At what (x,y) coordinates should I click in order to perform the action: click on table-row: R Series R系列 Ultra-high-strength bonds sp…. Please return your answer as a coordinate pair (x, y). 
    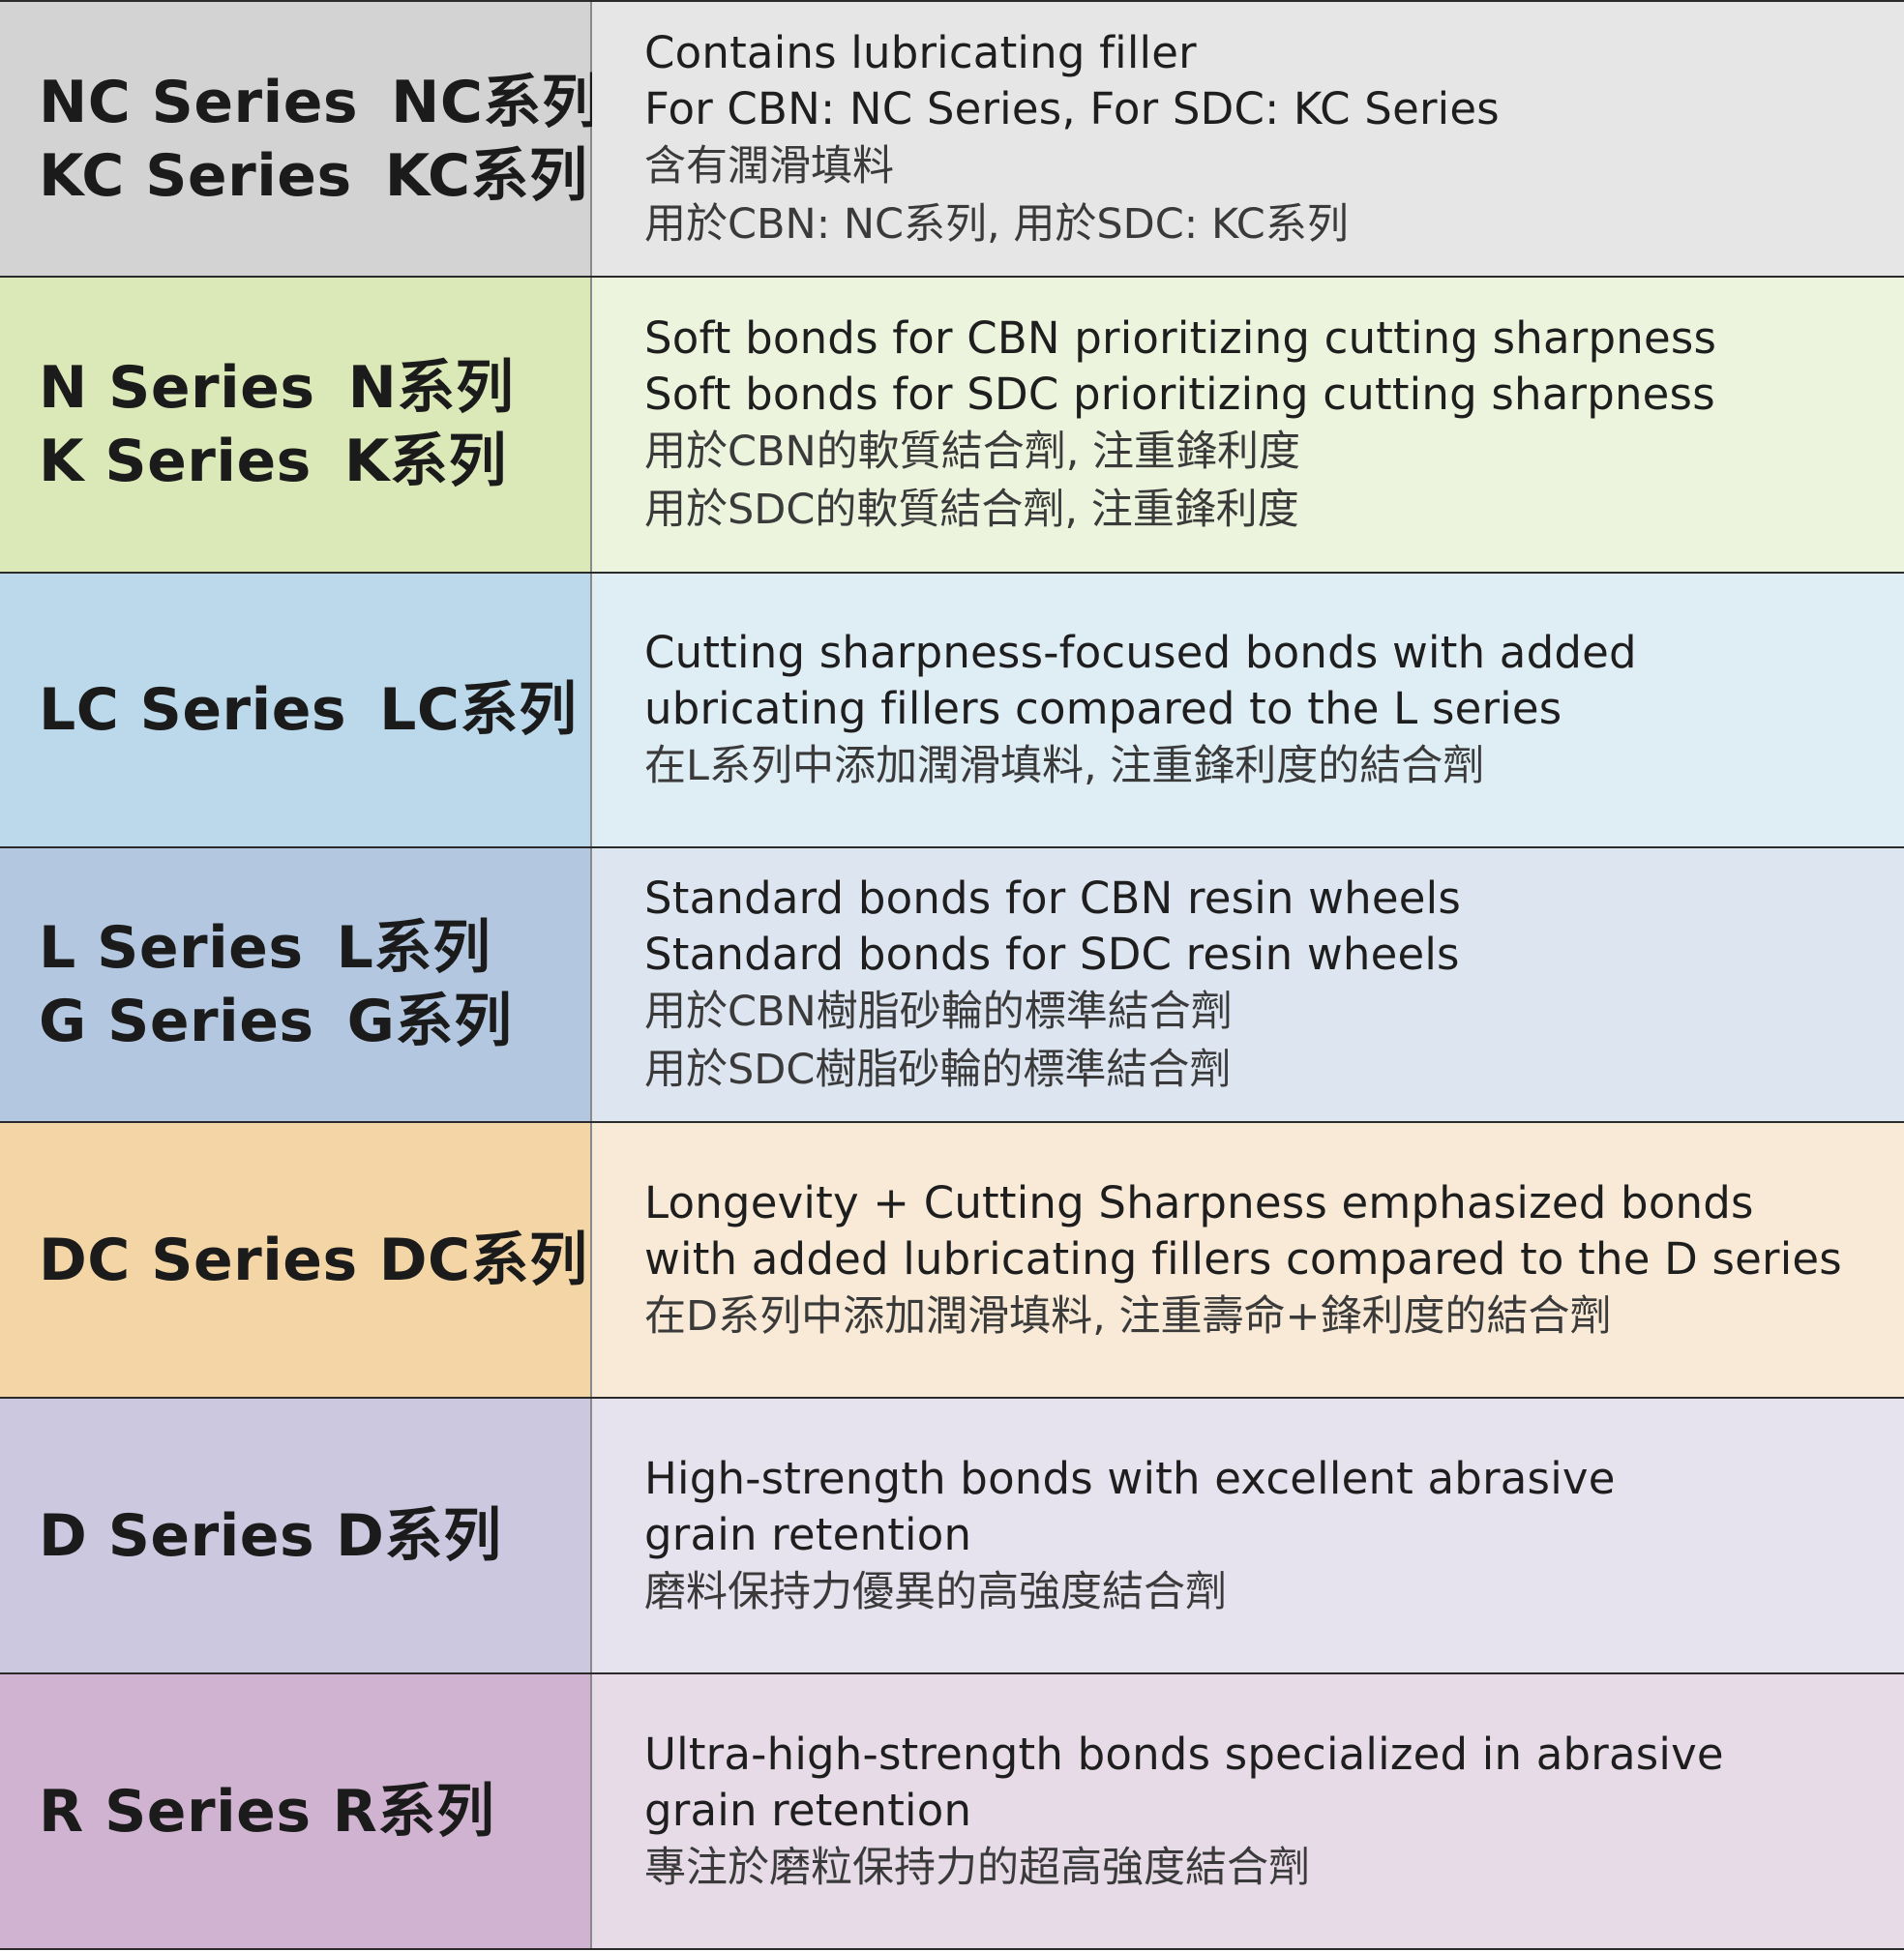
    Looking at the image, I should click on (952, 1812).